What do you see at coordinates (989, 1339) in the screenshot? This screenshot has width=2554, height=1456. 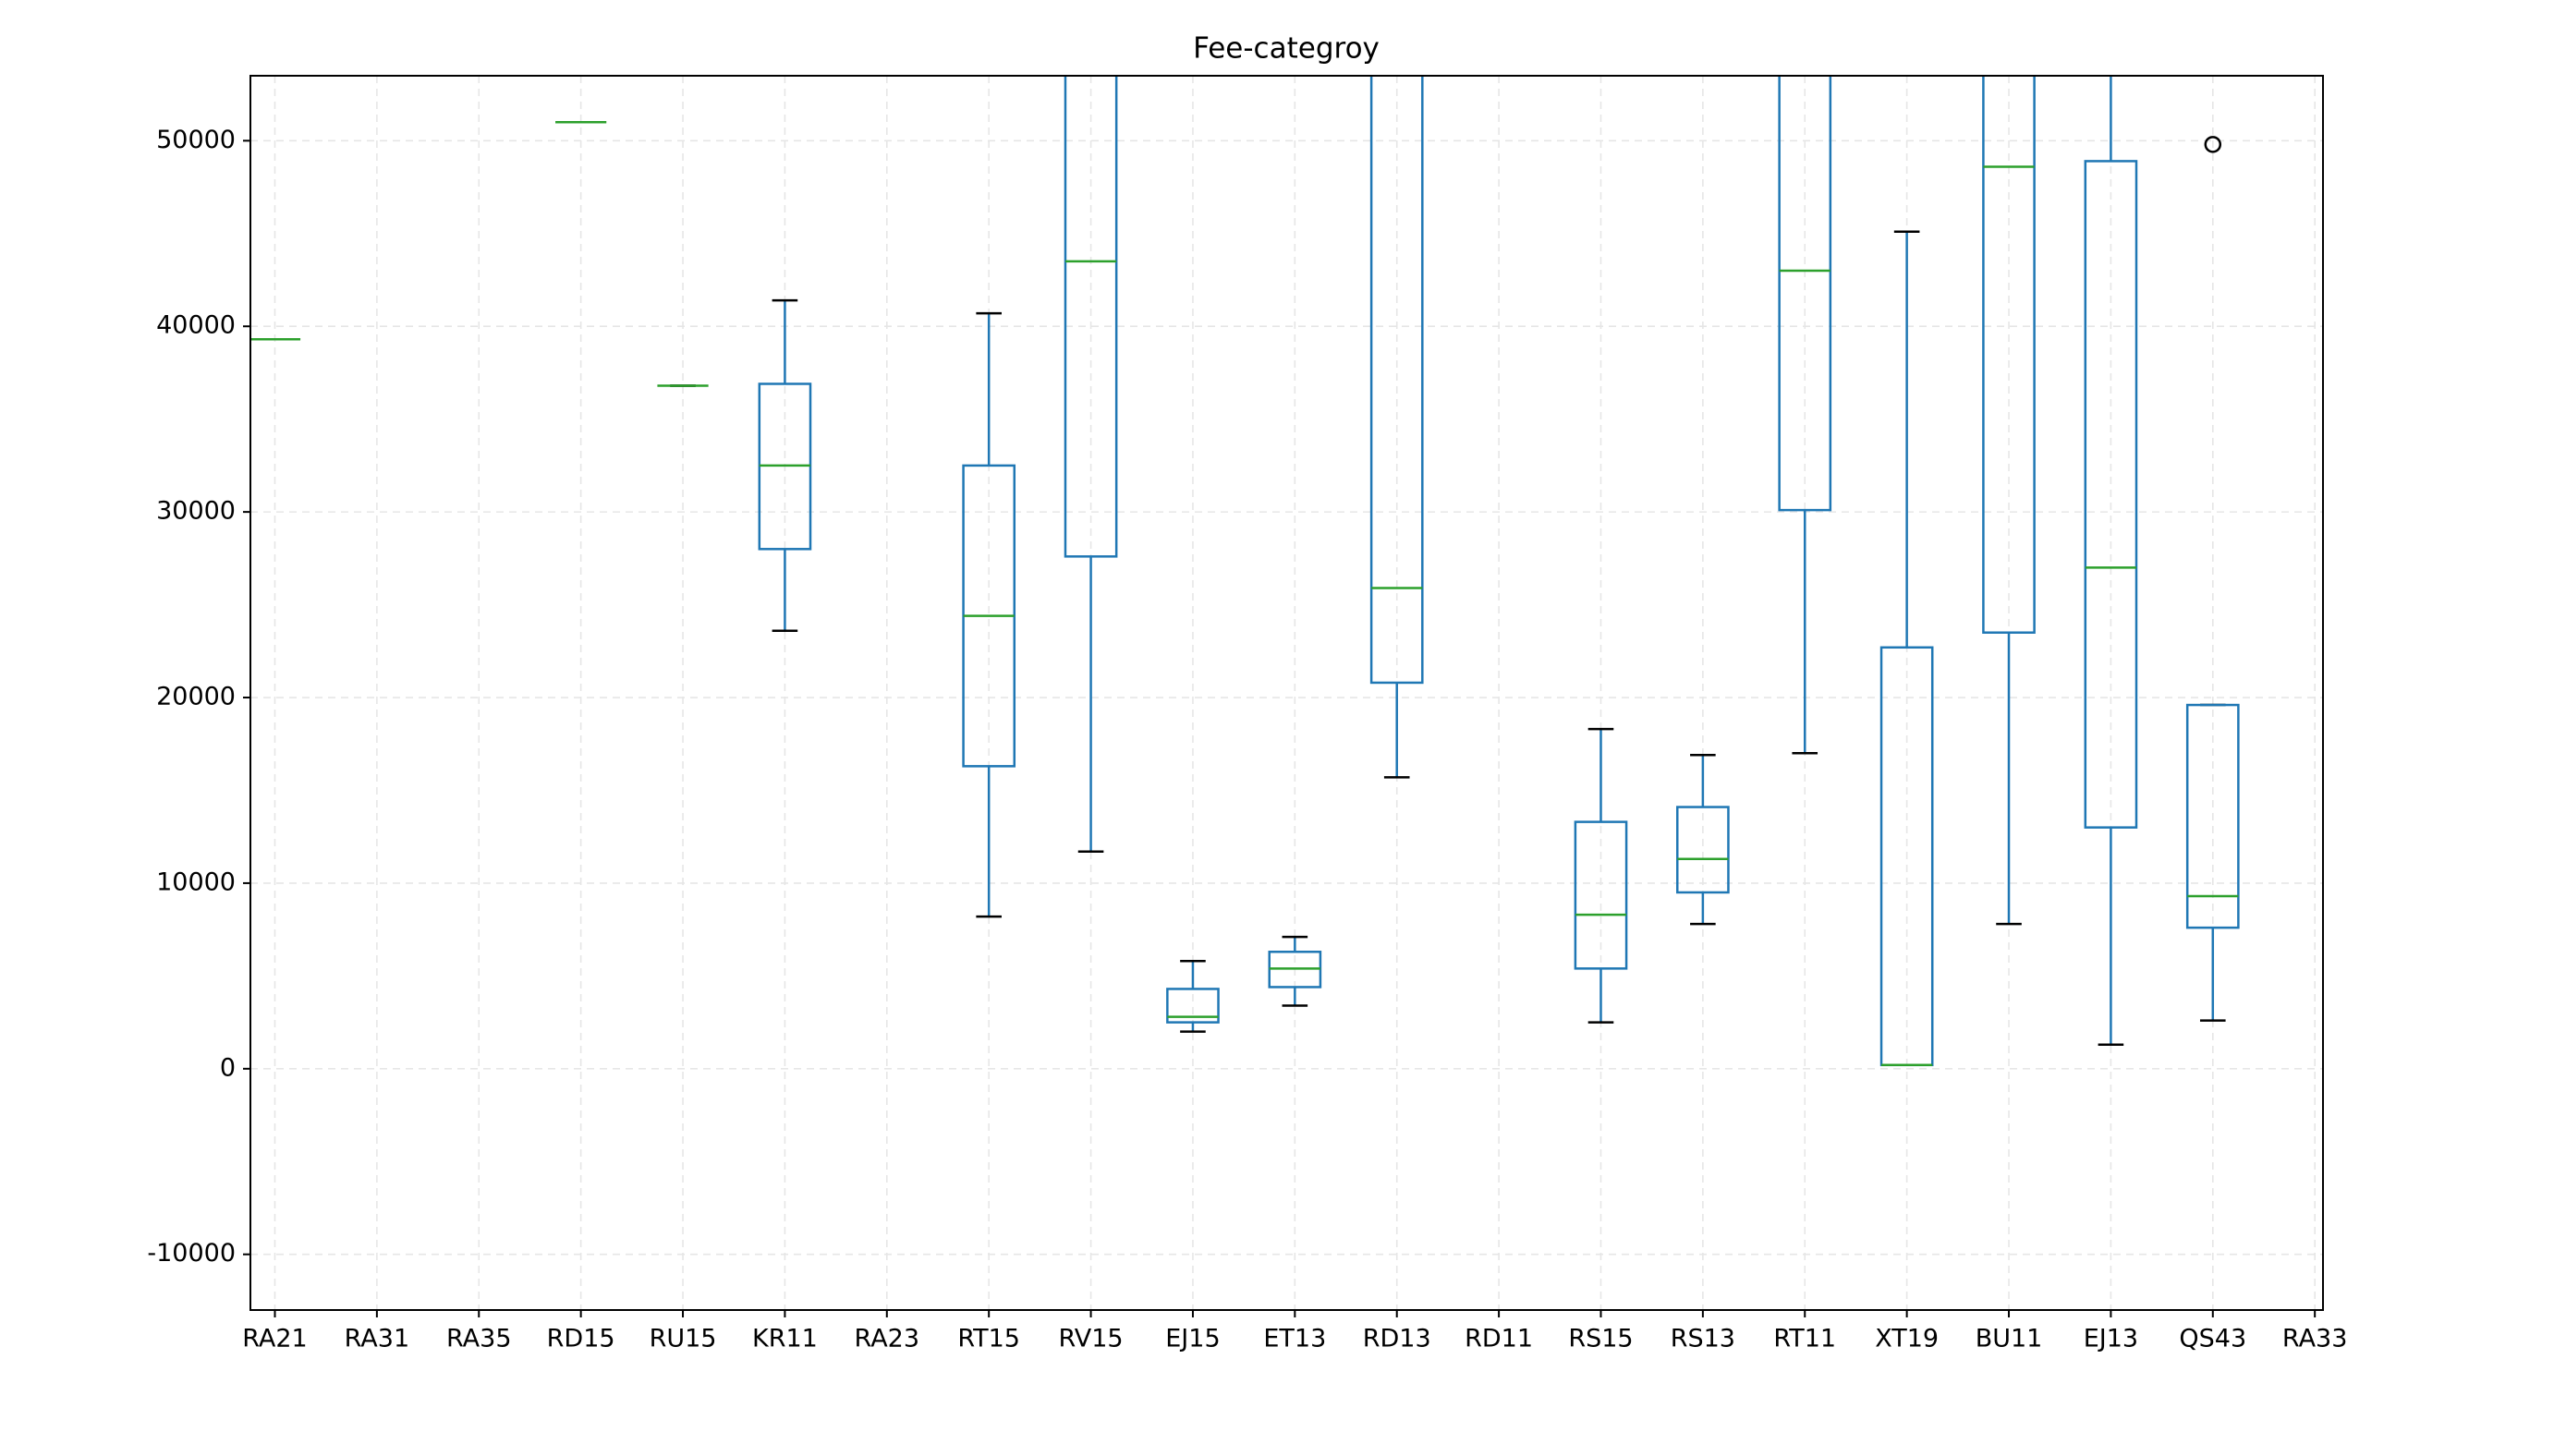 I see `x-tick-label: RT15` at bounding box center [989, 1339].